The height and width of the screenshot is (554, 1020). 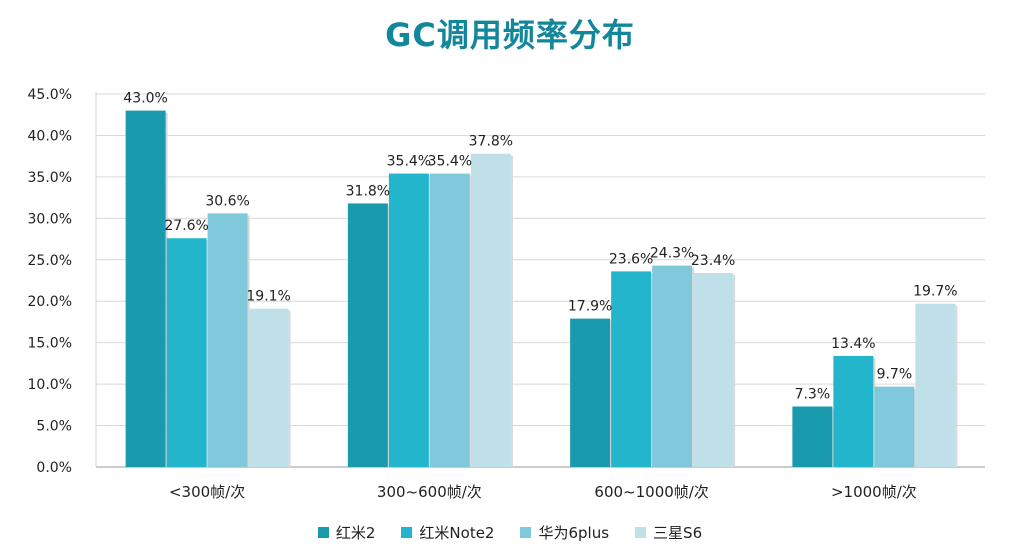 I want to click on bar-value-label: 30.6%, so click(x=227, y=201).